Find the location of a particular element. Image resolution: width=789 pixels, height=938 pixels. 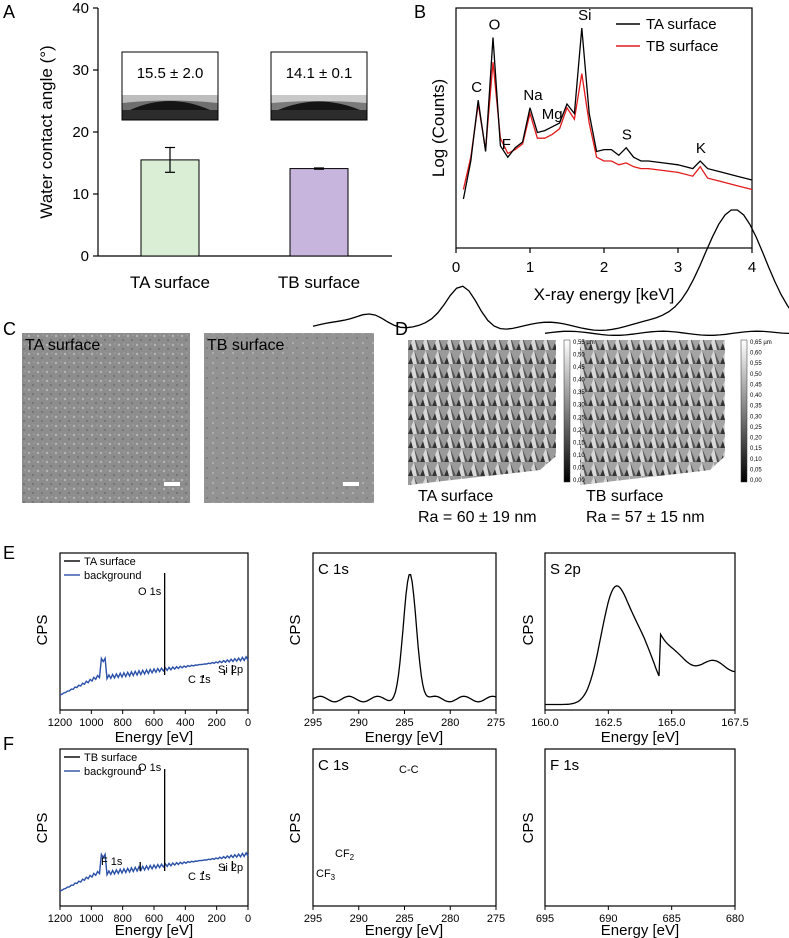

xlabel-c1s-f: Energy [eV] is located at coordinates (404, 930).